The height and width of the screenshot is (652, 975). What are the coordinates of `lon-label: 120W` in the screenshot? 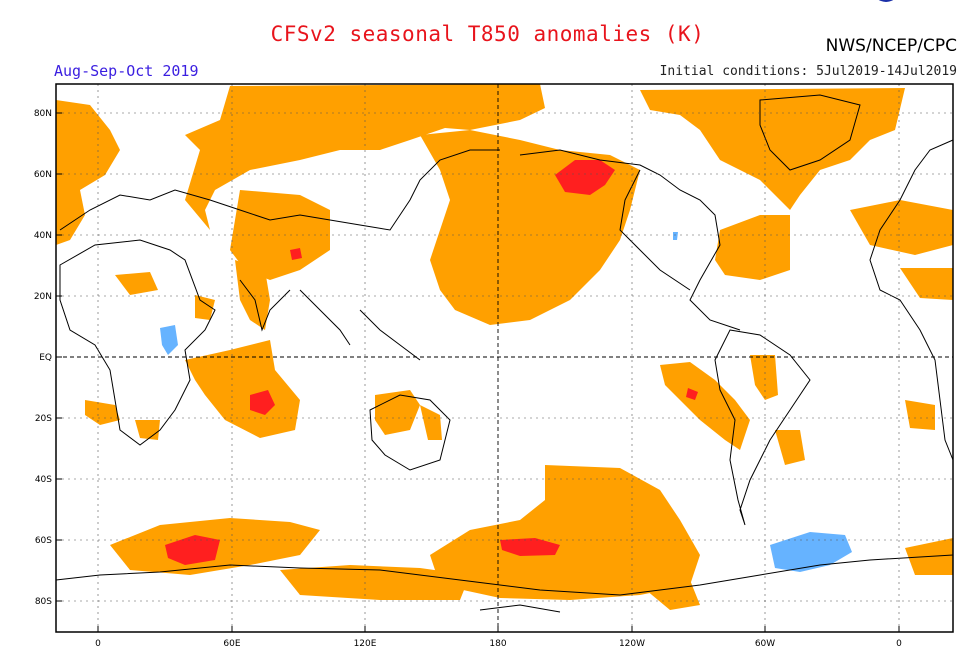 It's located at (632, 644).